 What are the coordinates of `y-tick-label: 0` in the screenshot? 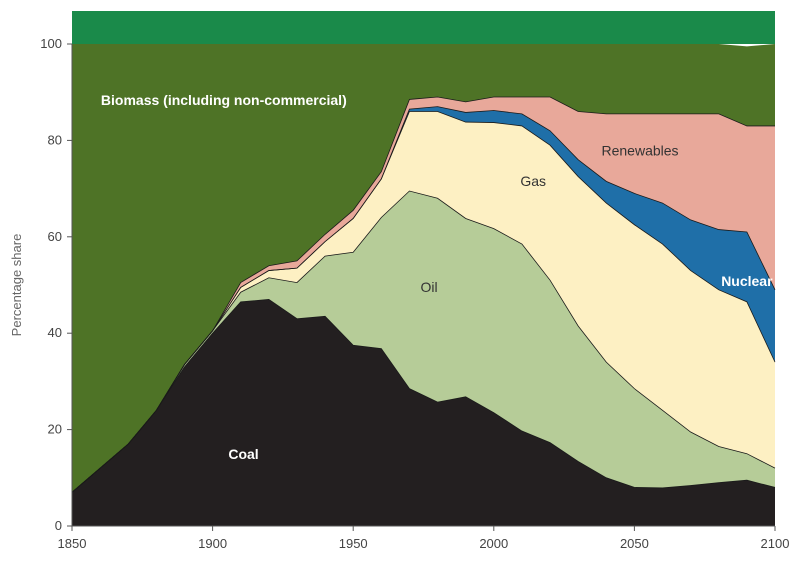 It's located at (58, 525).